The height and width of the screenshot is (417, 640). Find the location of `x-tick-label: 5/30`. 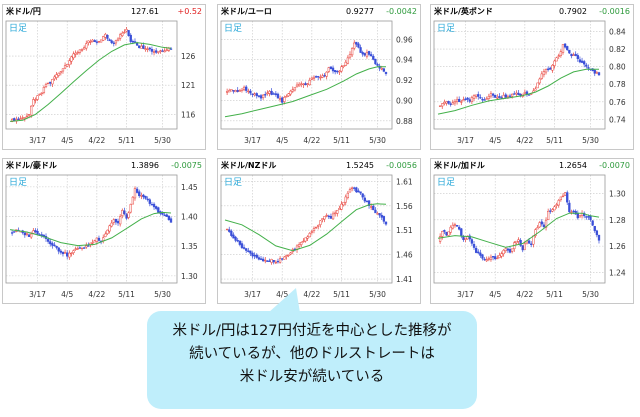

x-tick-label: 5/30 is located at coordinates (590, 294).